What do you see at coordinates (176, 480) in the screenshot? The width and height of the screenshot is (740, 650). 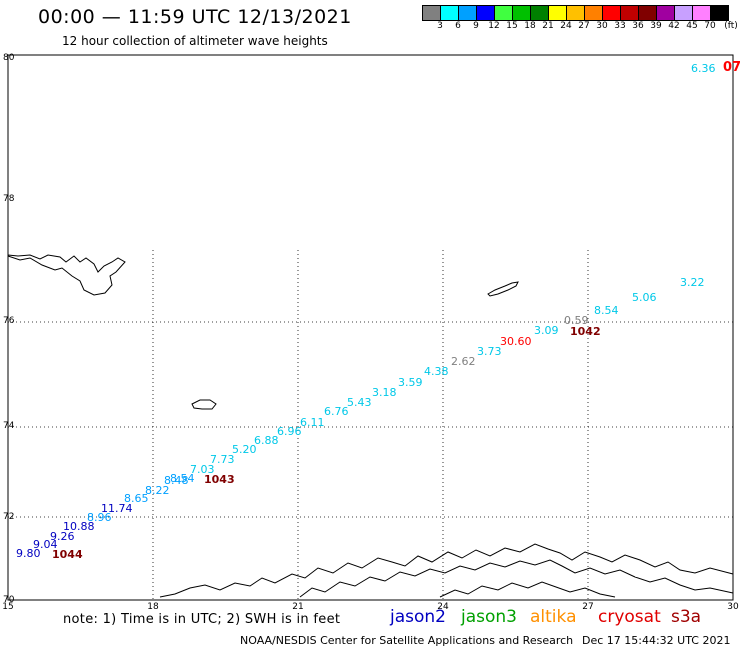 I see `wave-height-value: 8.48` at bounding box center [176, 480].